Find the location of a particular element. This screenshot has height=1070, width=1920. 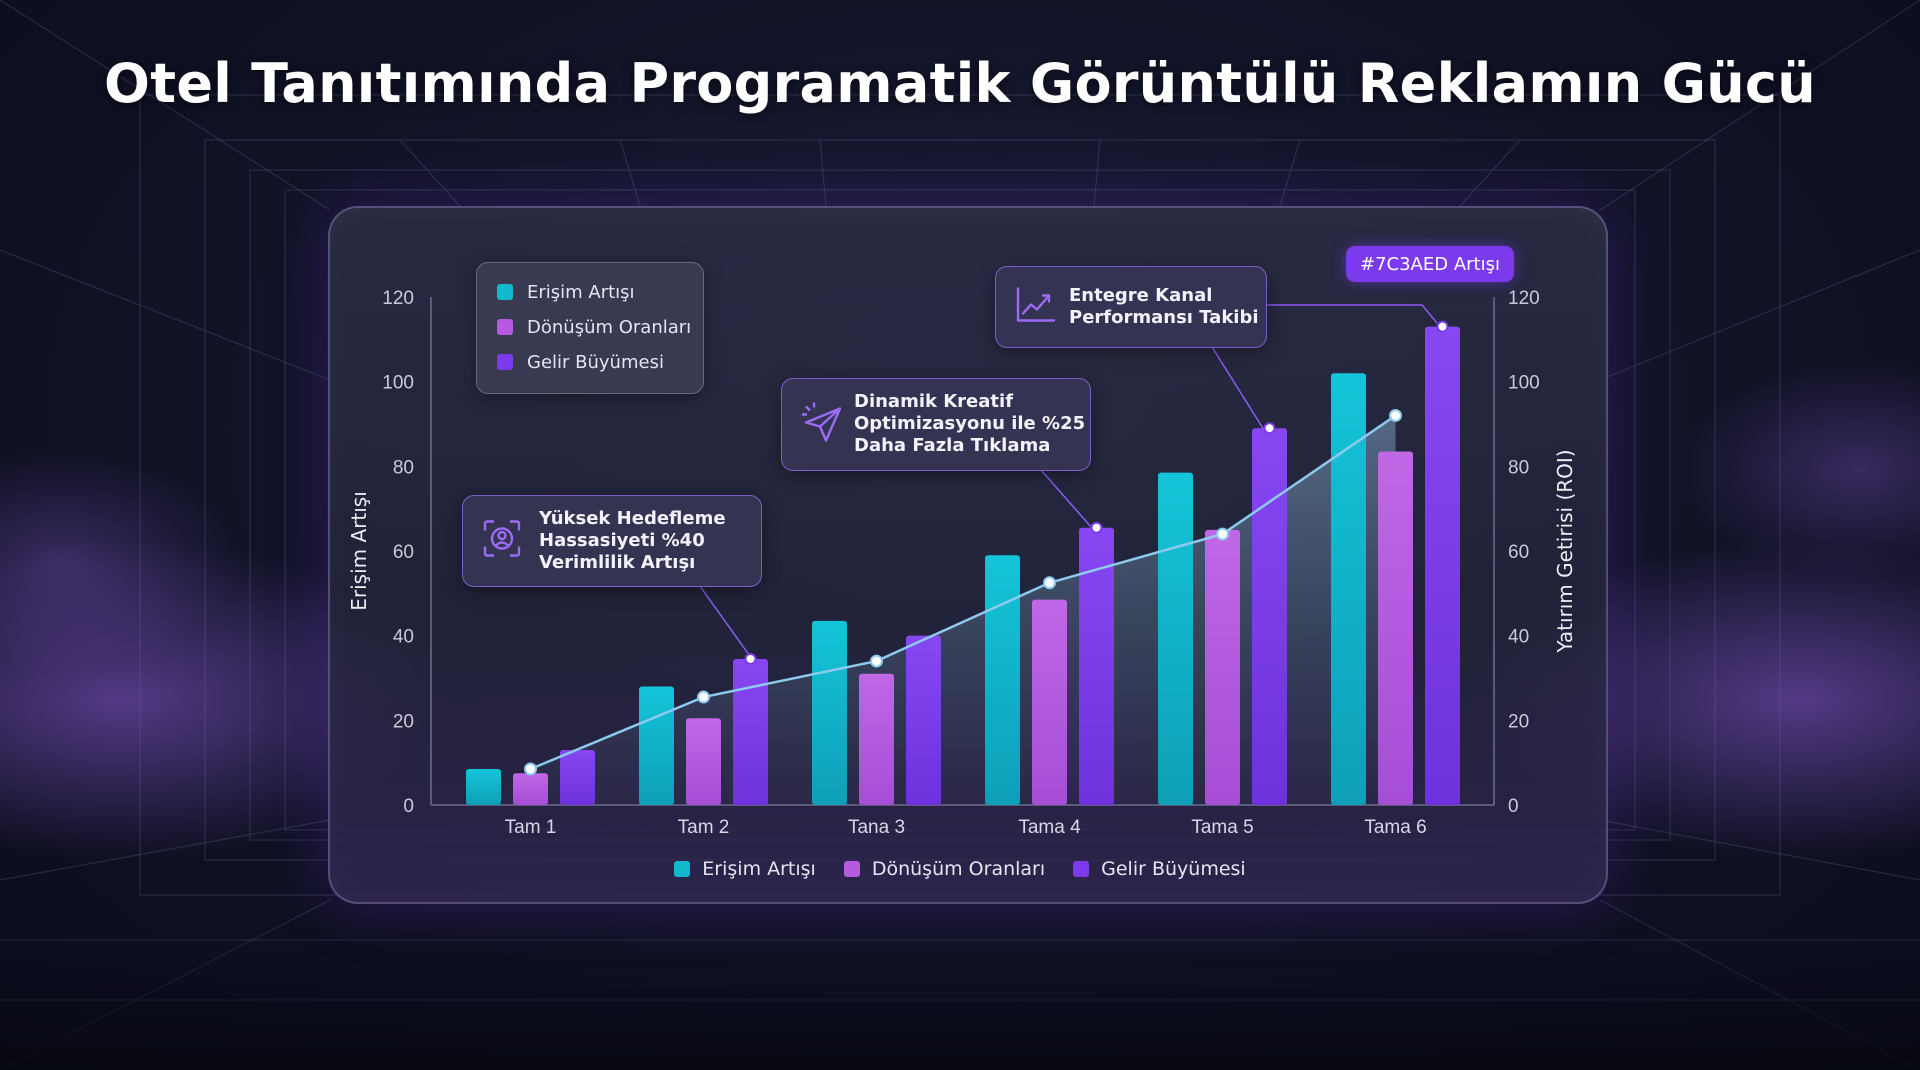

legend-swatch-conversion is located at coordinates (505, 327).